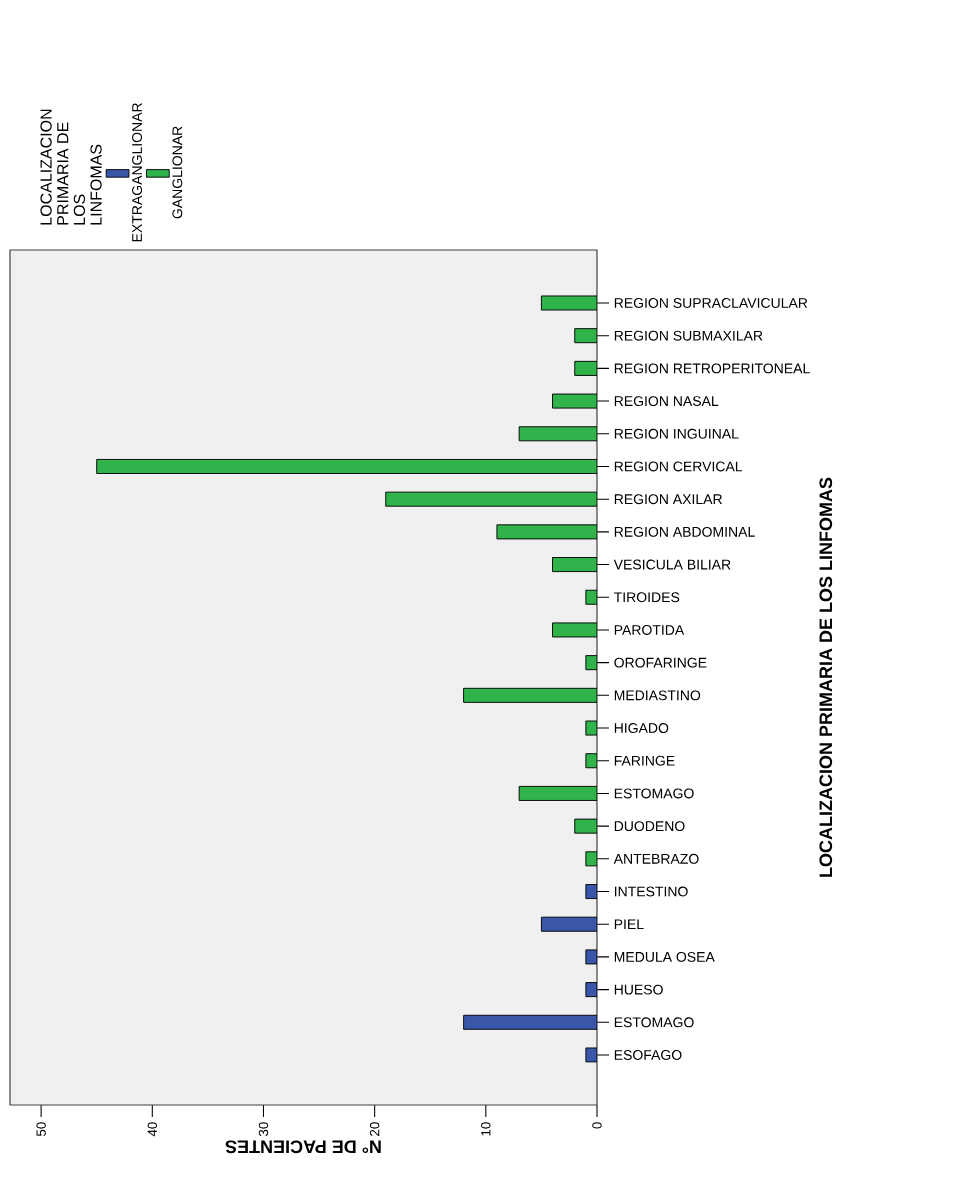  What do you see at coordinates (137, 172) in the screenshot?
I see `legend-label: EXTRAGANGLIONAR` at bounding box center [137, 172].